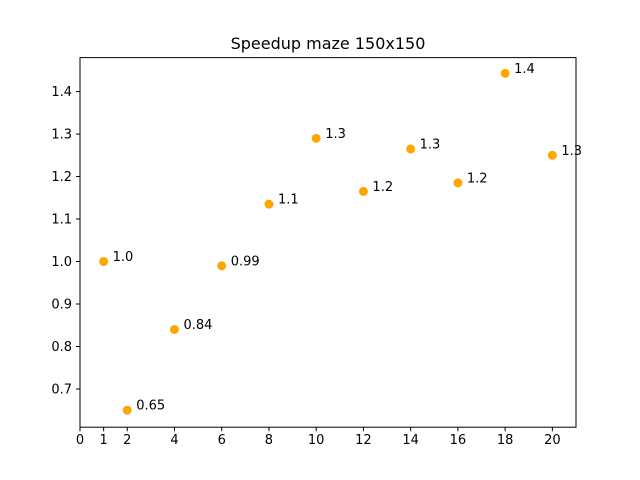 The width and height of the screenshot is (640, 480). I want to click on data-label: 1.4, so click(524, 69).